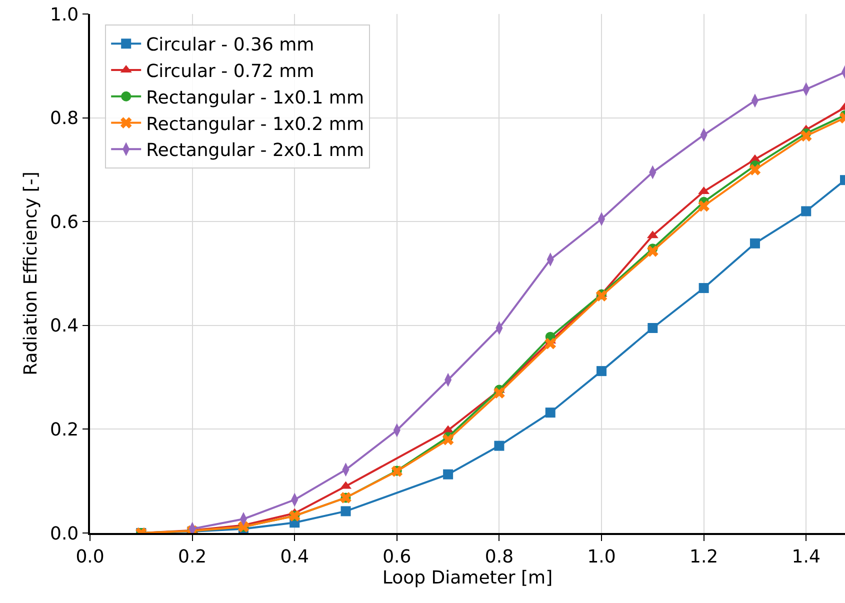  I want to click on y-tick-label: 0.4, so click(64, 326).